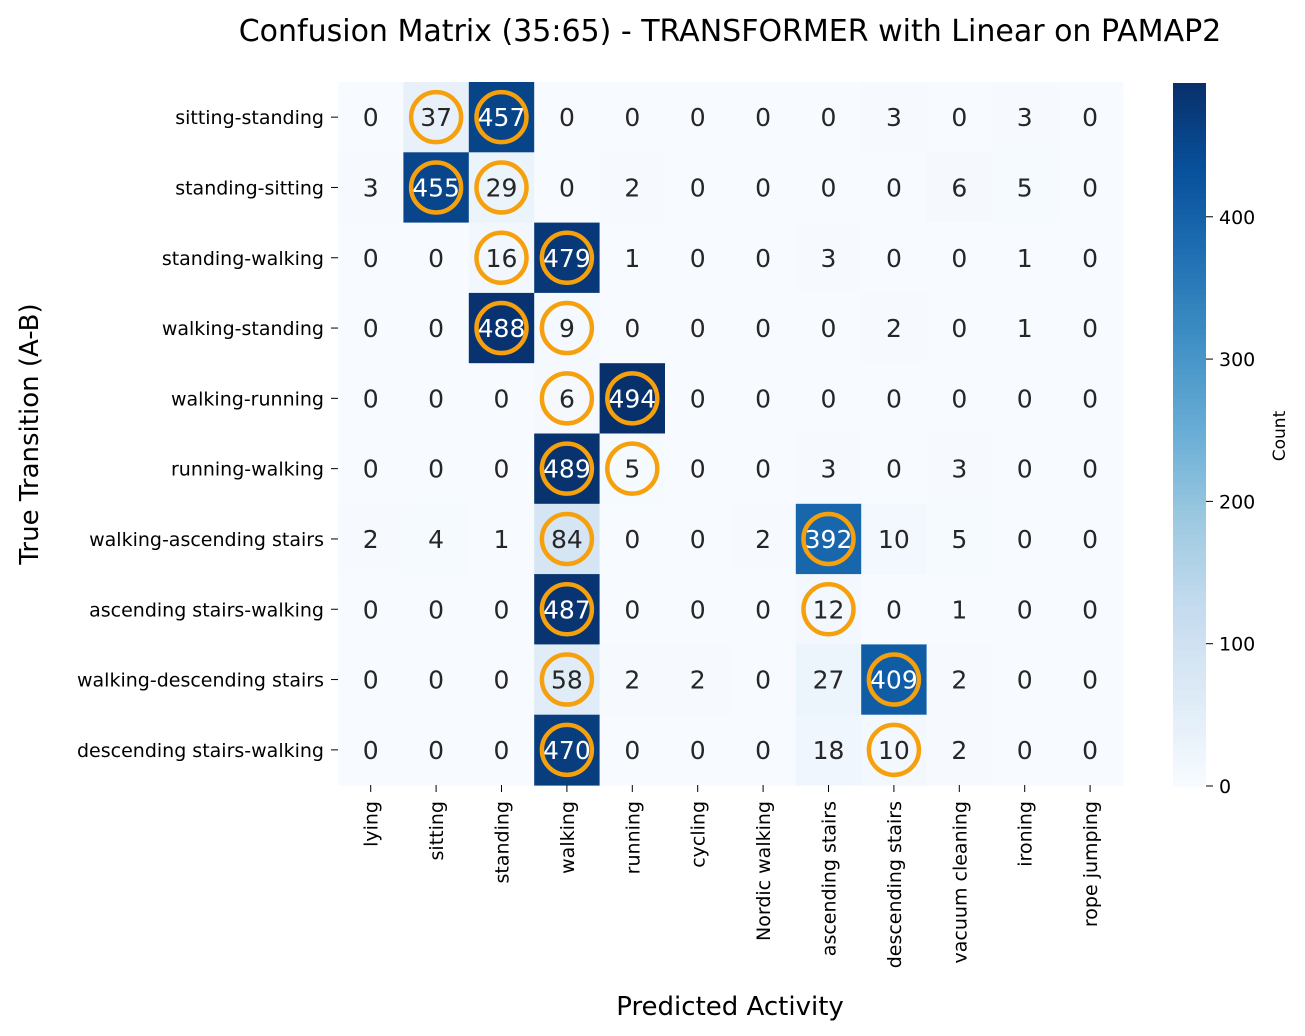 This screenshot has width=1305, height=1036. I want to click on cell-value: 455, so click(436, 187).